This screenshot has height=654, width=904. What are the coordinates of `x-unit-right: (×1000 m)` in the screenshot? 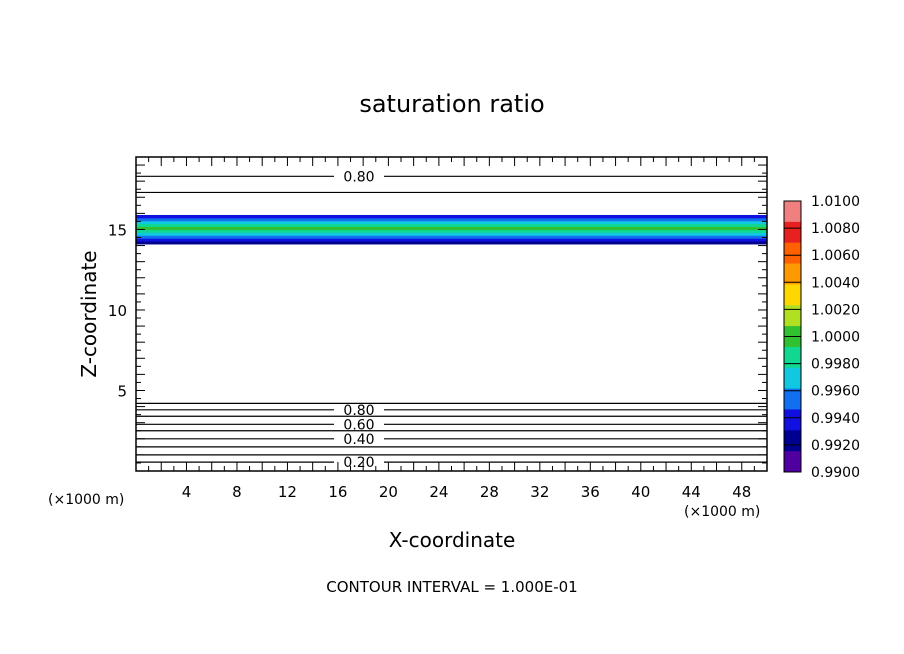 It's located at (722, 512).